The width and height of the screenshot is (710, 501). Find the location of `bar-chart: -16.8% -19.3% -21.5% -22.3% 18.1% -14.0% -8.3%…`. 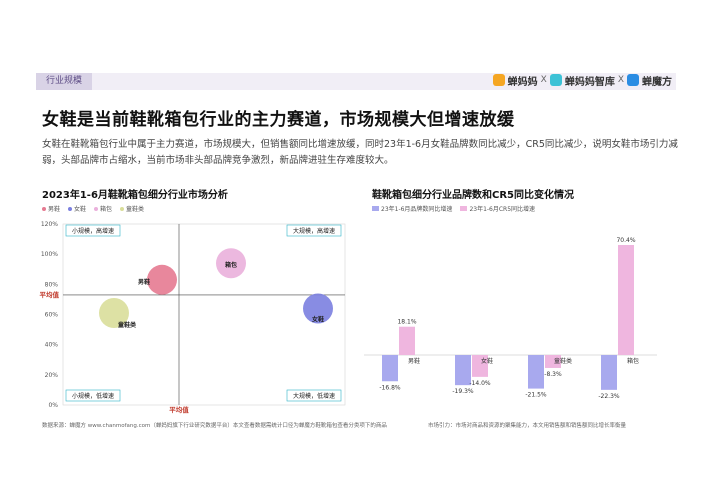

bar-chart: -16.8% -19.3% -21.5% -22.3% 18.1% -14.0% -8.3%… is located at coordinates (510, 318).